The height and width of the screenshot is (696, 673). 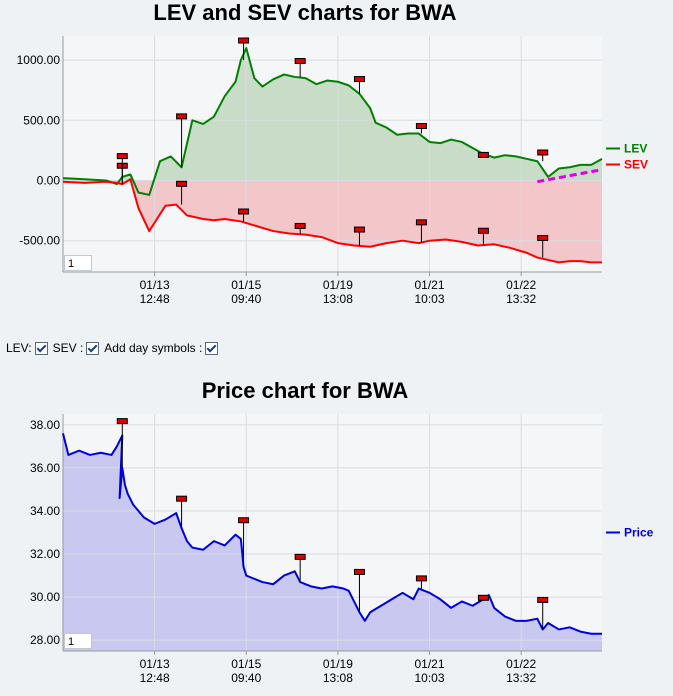 I want to click on day-symbols-toggle-label: Add day symbols :, so click(x=153, y=348).